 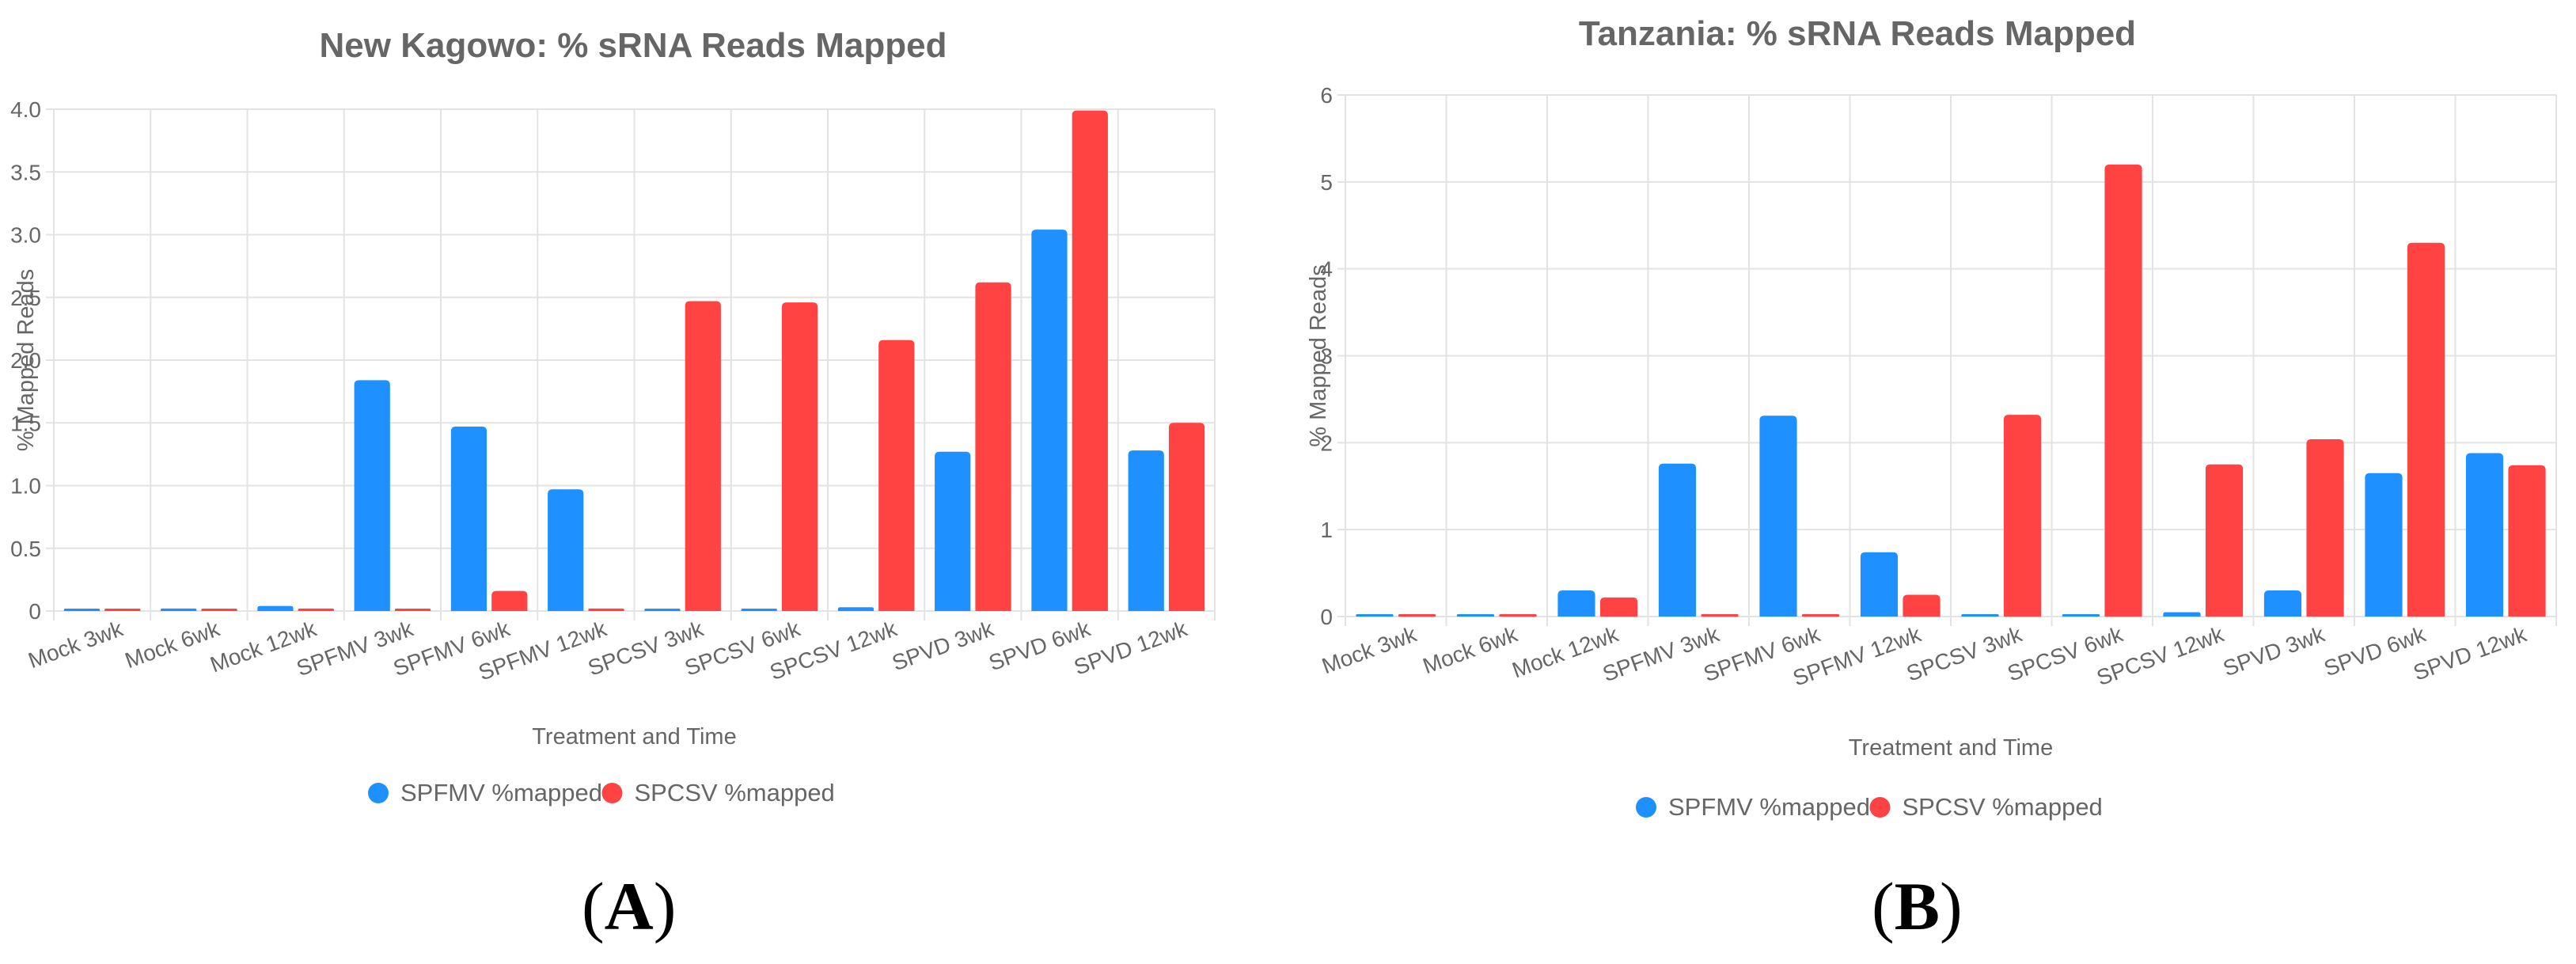 I want to click on panel-label-a: (A), so click(x=629, y=906).